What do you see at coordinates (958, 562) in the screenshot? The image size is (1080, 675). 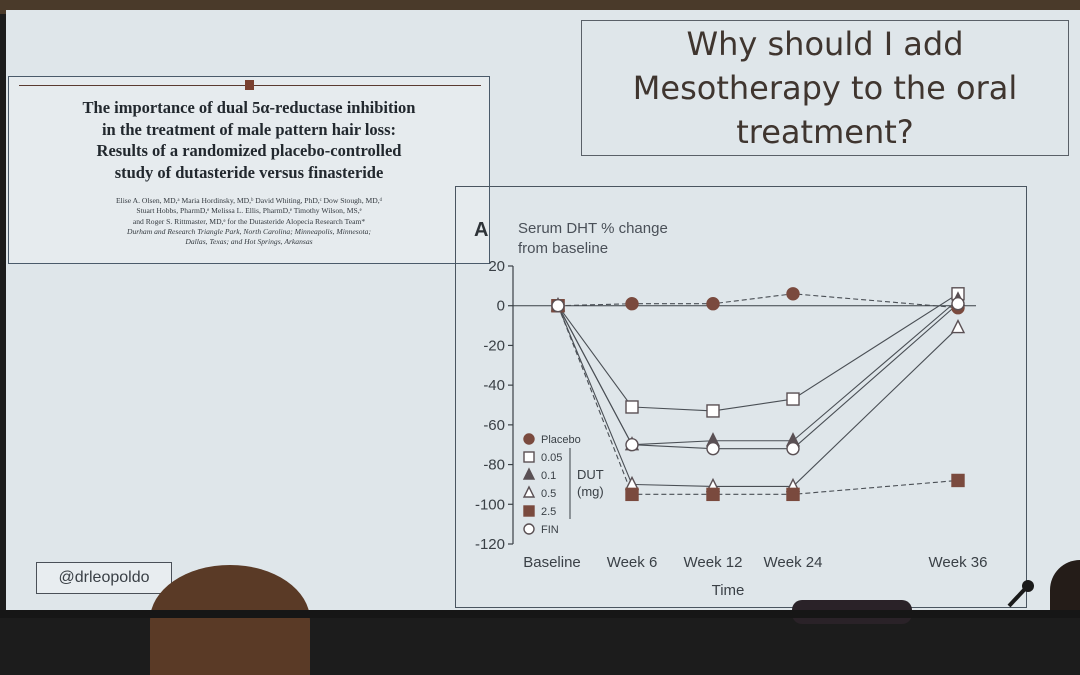 I see `x-tick-label: Week 36` at bounding box center [958, 562].